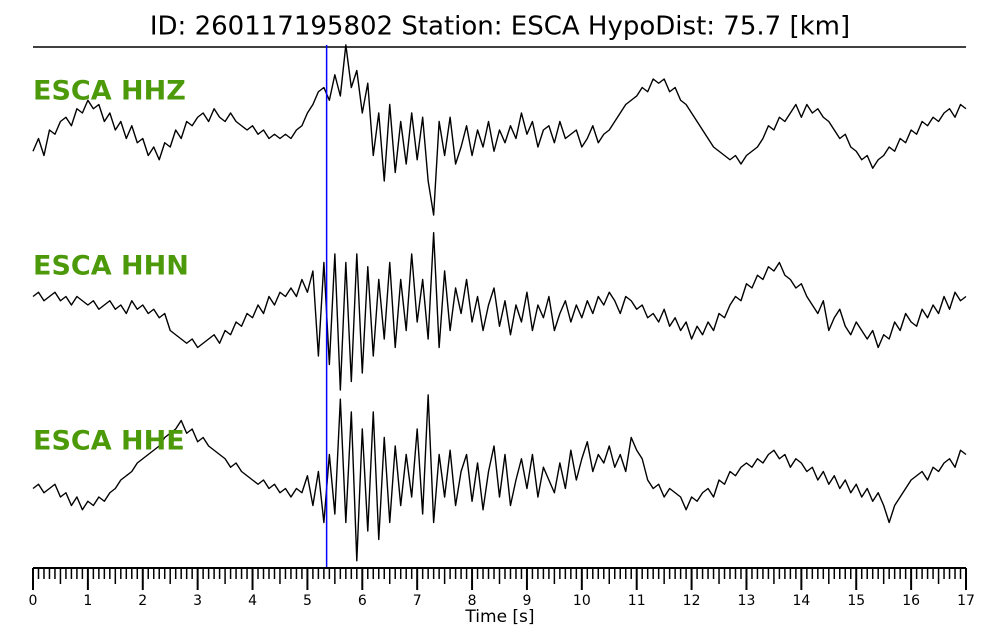 This screenshot has width=1000, height=640. Describe the element at coordinates (252, 601) in the screenshot. I see `x-tick-label: 4` at that location.